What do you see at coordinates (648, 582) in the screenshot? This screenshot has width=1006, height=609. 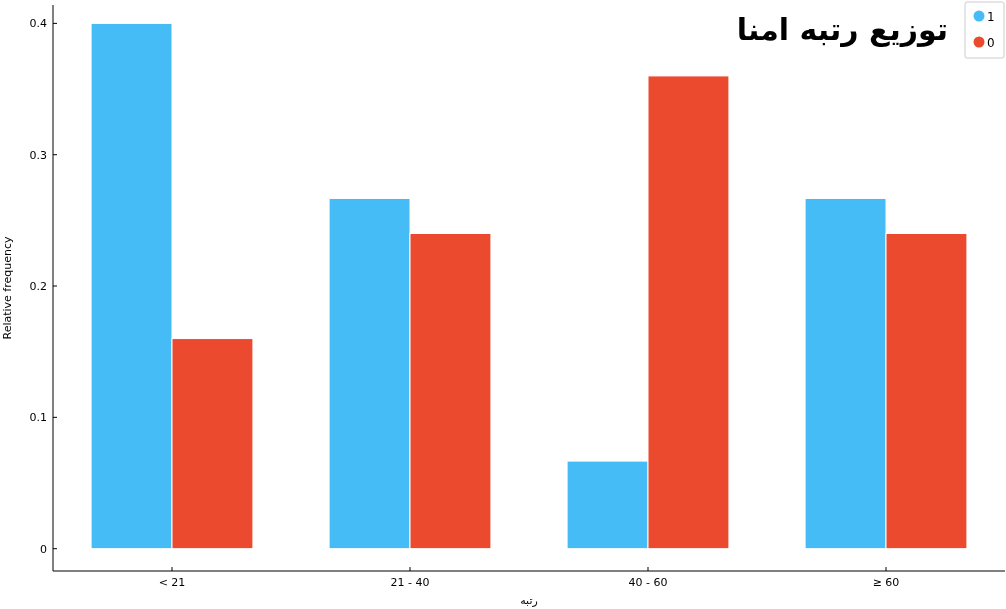 I see `x-tick-label: 40 - 60` at bounding box center [648, 582].